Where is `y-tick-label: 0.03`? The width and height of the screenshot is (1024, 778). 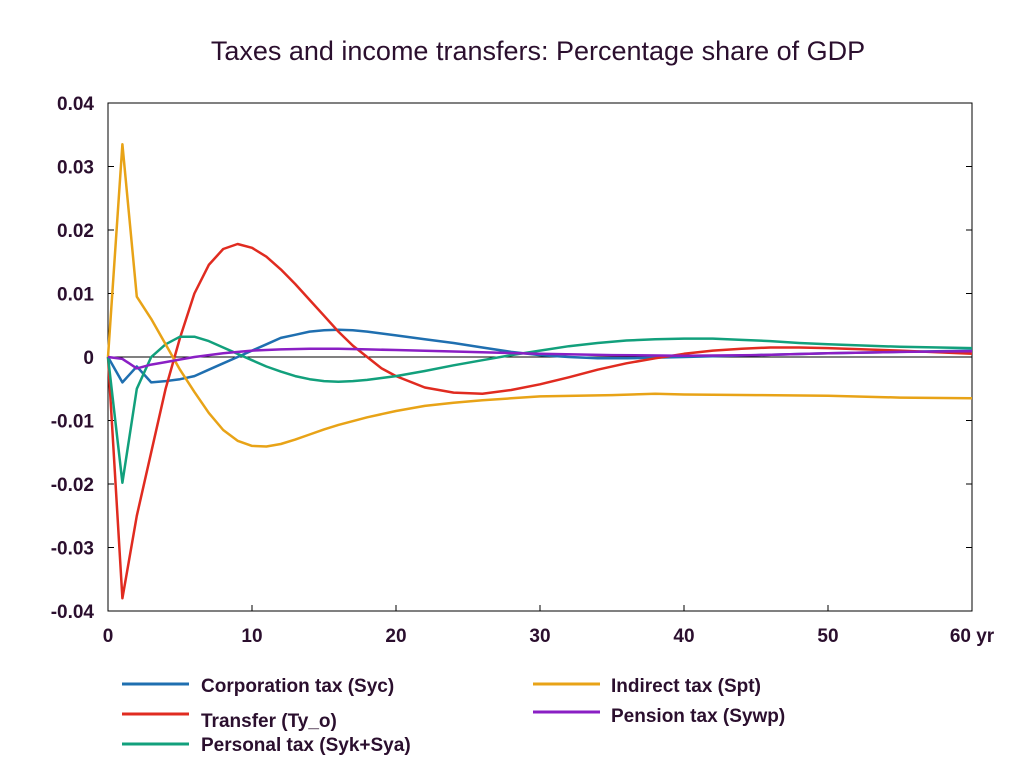 y-tick-label: 0.03 is located at coordinates (75, 168).